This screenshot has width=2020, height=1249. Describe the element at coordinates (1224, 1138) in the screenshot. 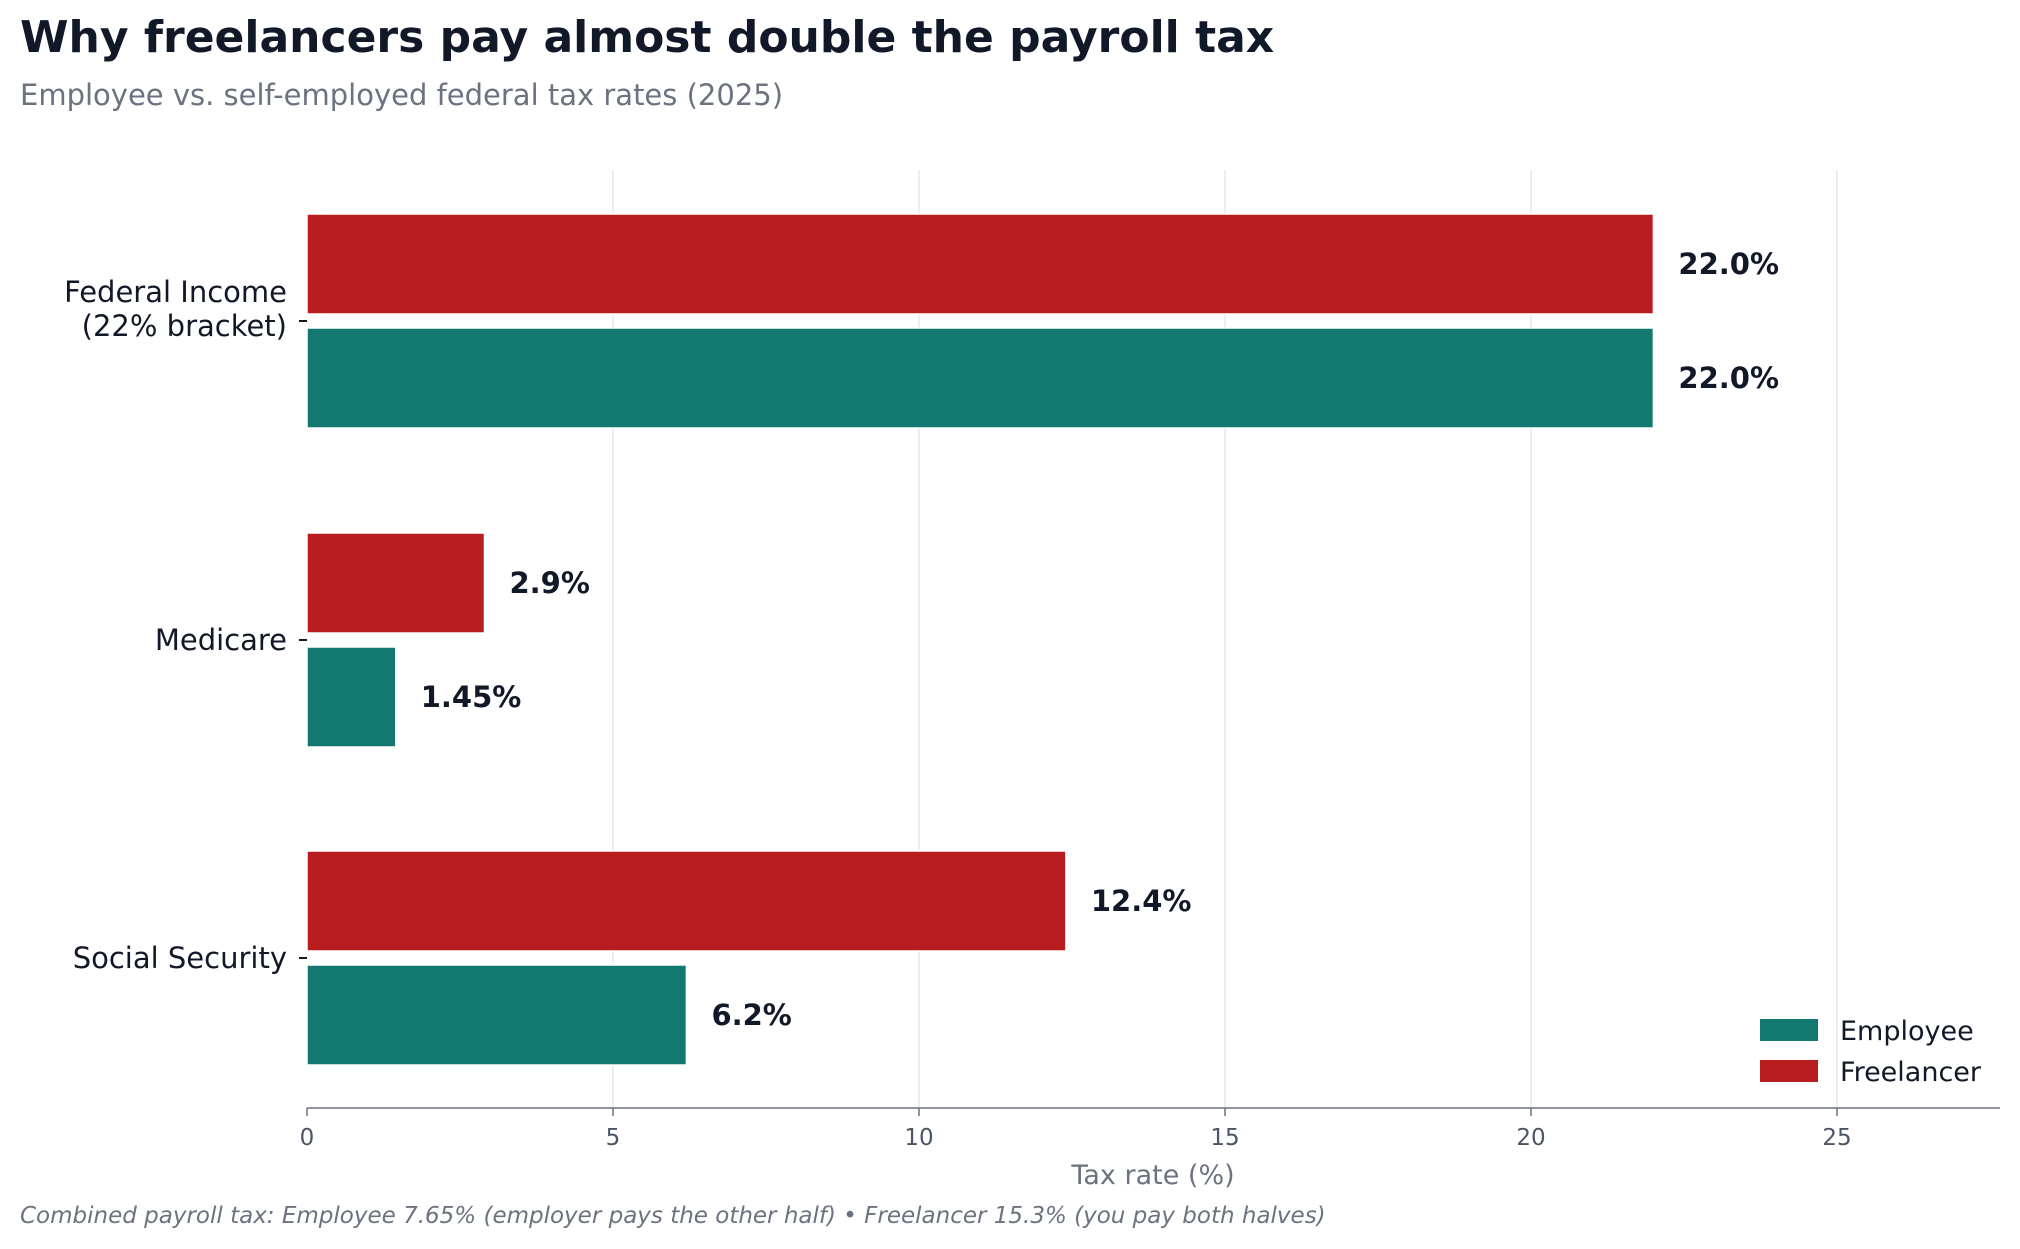

I see `x-tick-label: 15` at that location.